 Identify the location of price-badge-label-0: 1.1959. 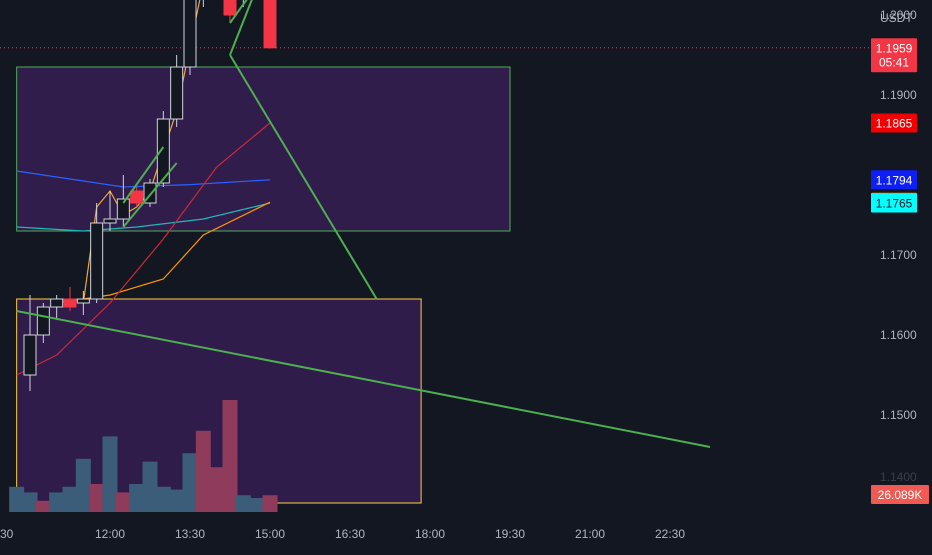
(894, 48).